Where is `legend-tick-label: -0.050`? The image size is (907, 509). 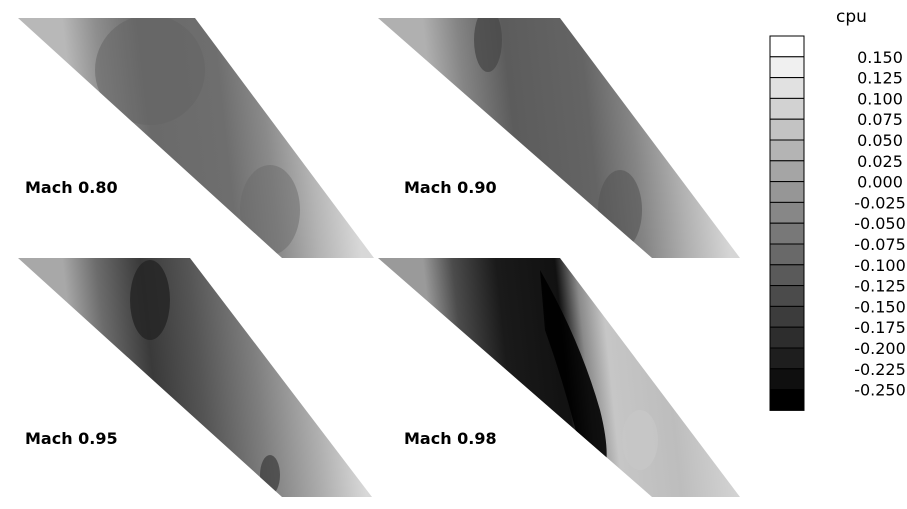
legend-tick-label: -0.050 is located at coordinates (880, 223).